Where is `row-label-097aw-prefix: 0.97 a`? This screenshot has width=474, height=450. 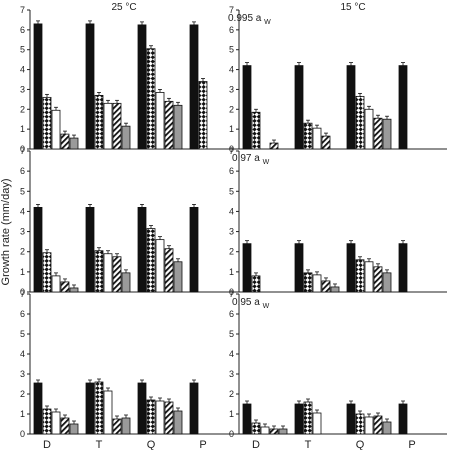
row-label-097aw-prefix: 0.97 a is located at coordinates (246, 158).